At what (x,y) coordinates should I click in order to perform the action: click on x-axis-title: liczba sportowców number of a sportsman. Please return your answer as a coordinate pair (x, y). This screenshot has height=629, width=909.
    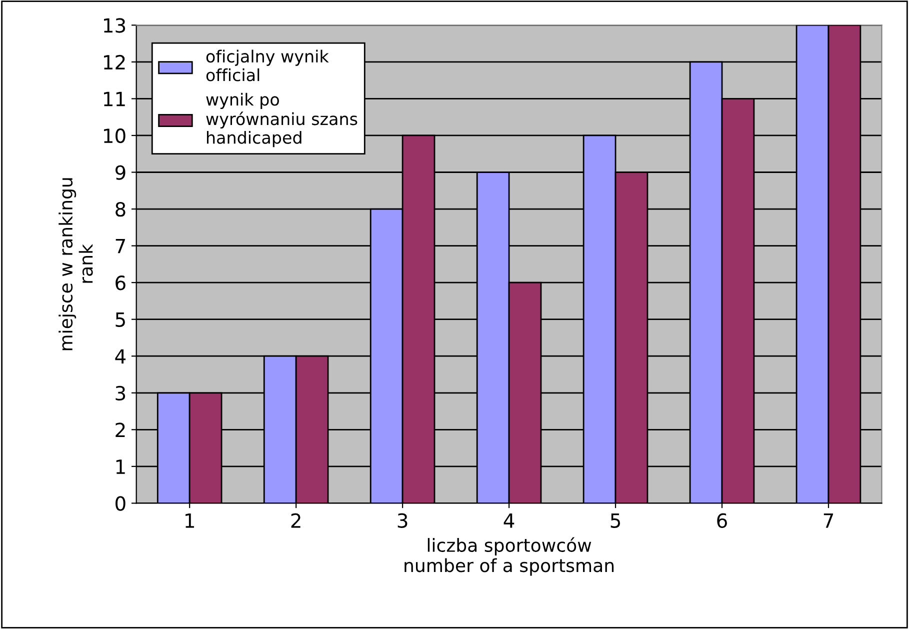
    Looking at the image, I should click on (509, 556).